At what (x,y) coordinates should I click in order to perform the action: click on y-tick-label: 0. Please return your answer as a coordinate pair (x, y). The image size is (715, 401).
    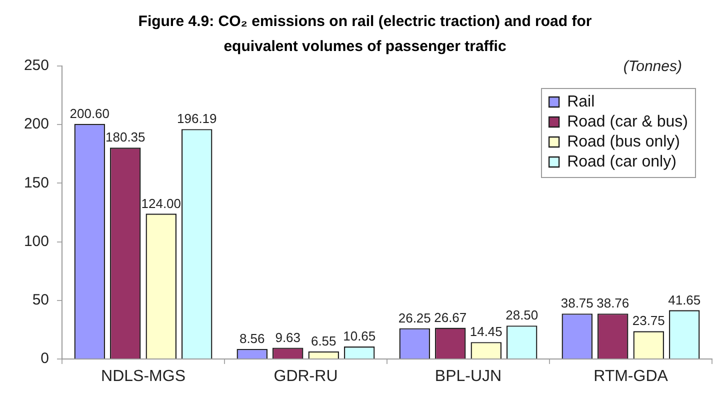
    Looking at the image, I should click on (44, 359).